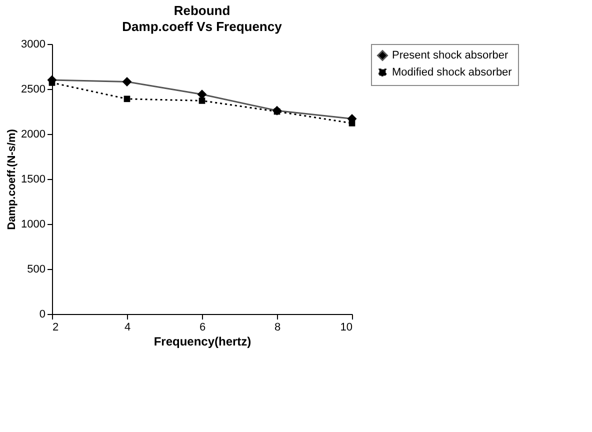  What do you see at coordinates (12, 179) in the screenshot?
I see `y-axis-title: Damp.coeff.(N-s/m)` at bounding box center [12, 179].